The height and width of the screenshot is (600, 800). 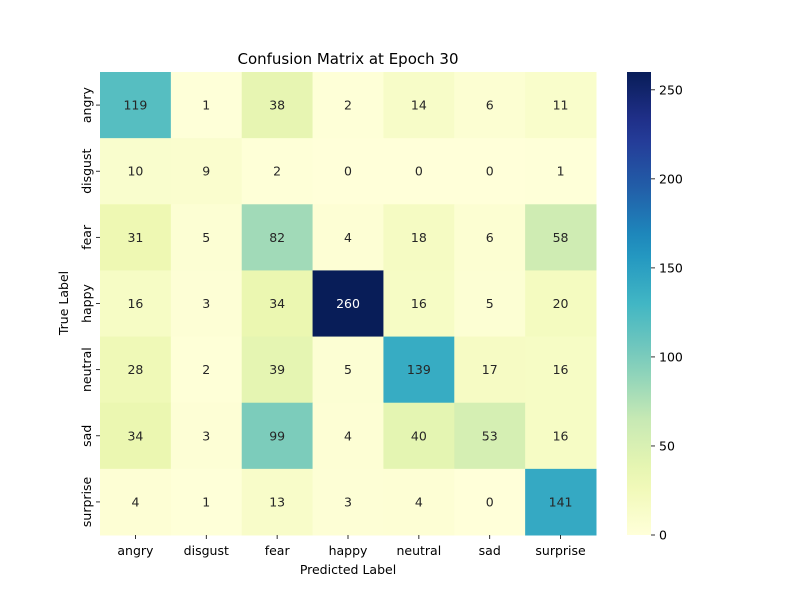 I want to click on x-tick-label: sad, so click(x=490, y=550).